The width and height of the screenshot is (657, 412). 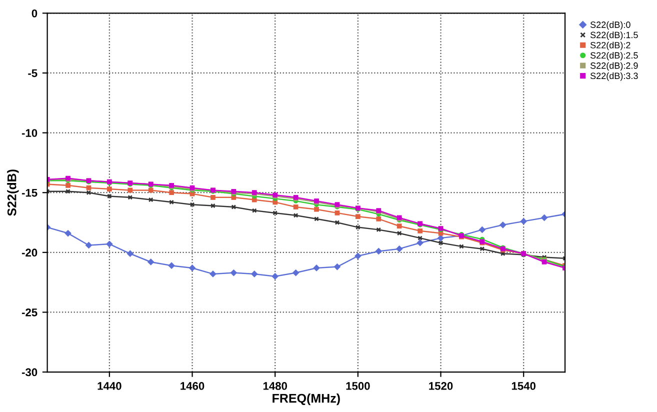 What do you see at coordinates (13, 193) in the screenshot?
I see `y-axis-title: S22(dB)` at bounding box center [13, 193].